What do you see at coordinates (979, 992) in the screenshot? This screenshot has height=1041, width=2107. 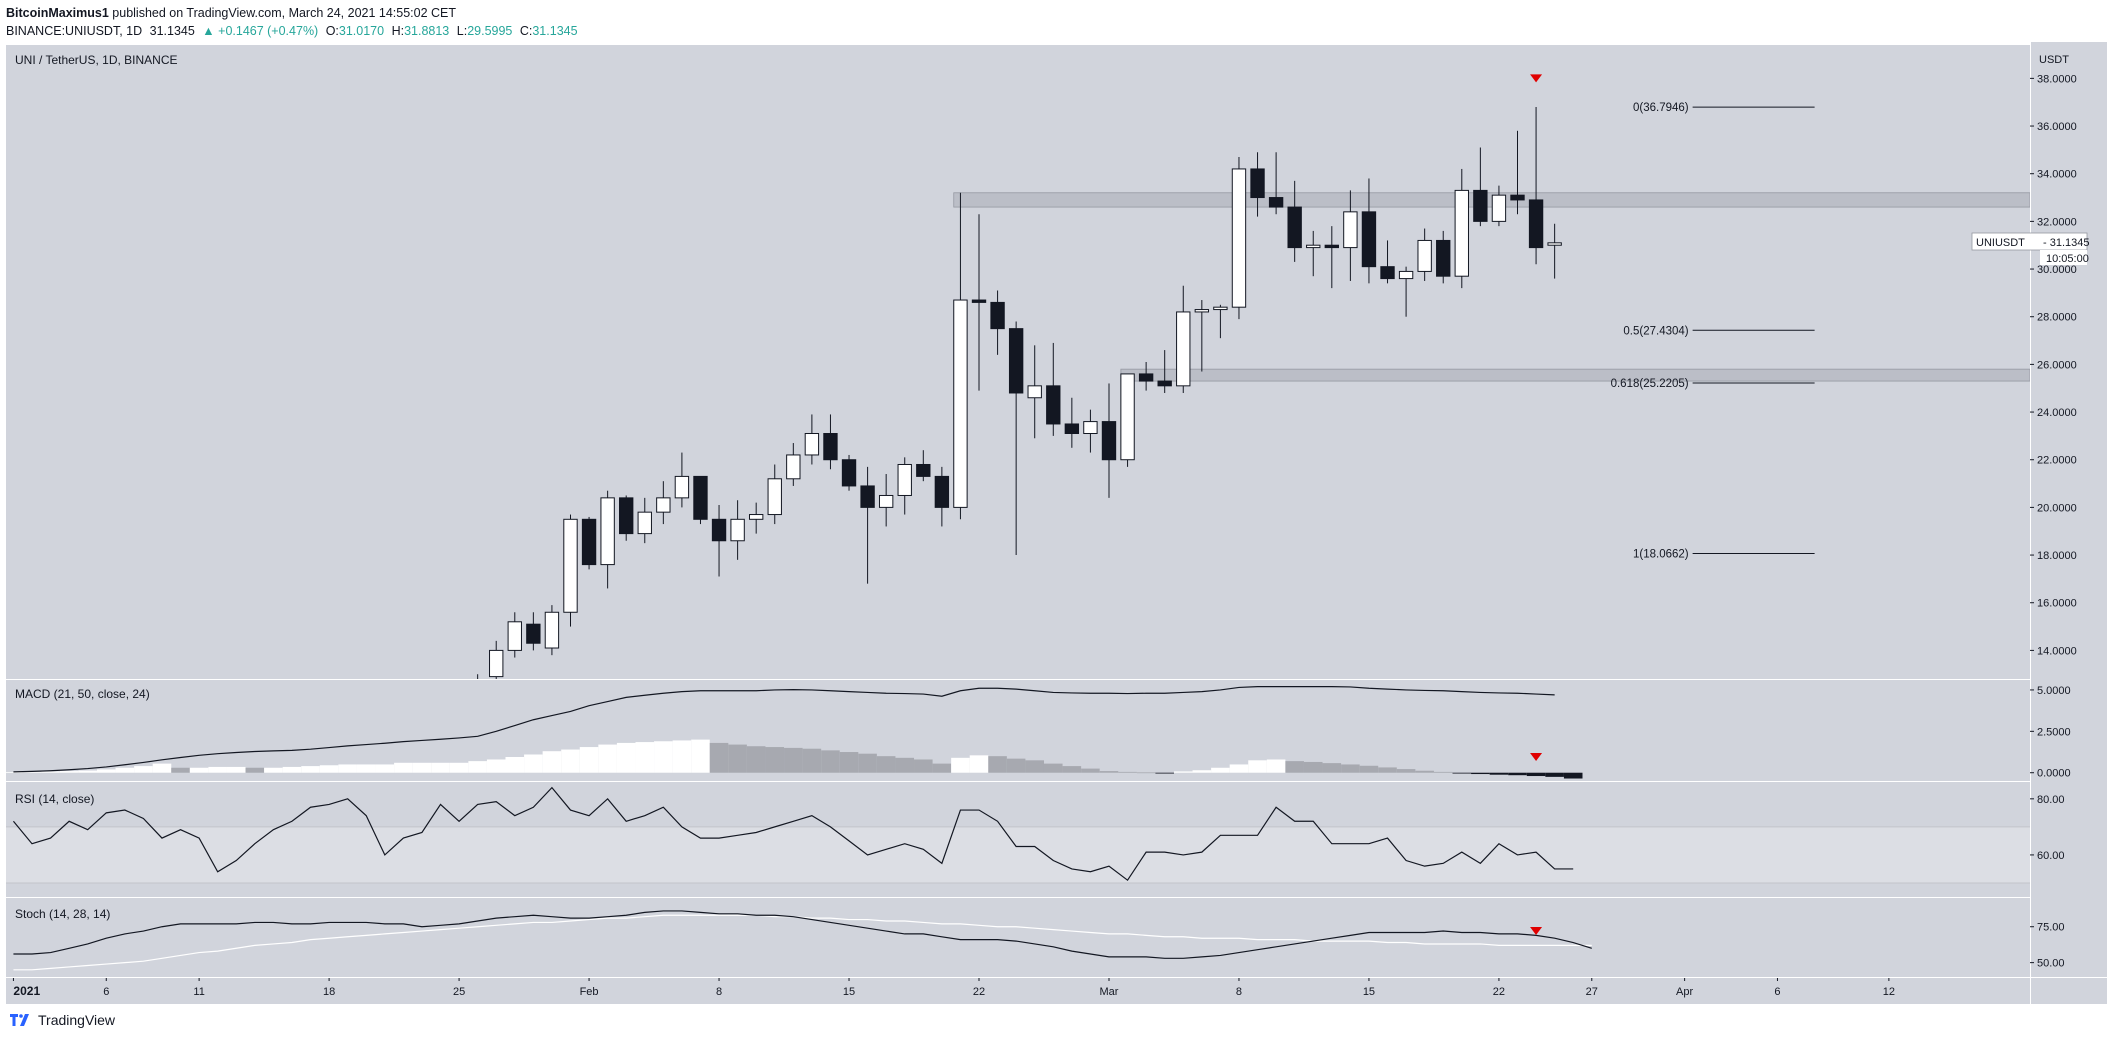 I see `time-axis-label: 22` at bounding box center [979, 992].